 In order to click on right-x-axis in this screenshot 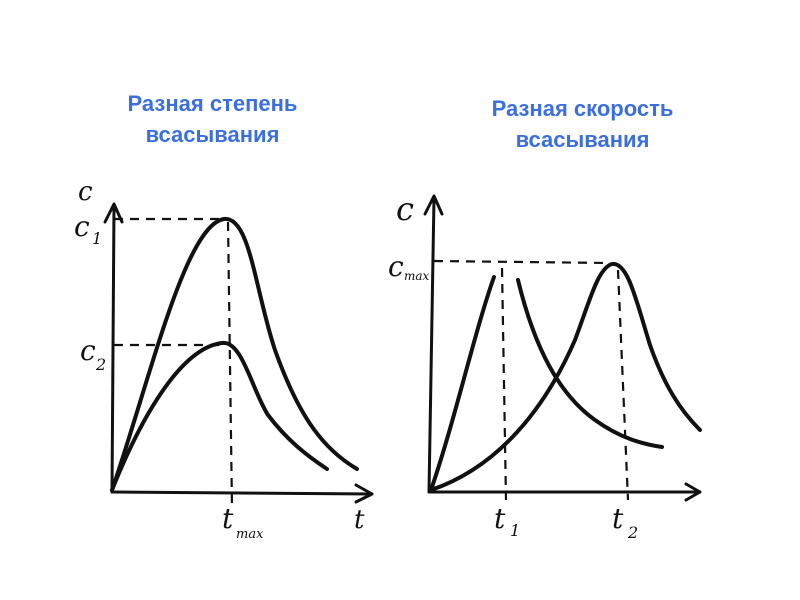, I will do `click(564, 492)`.